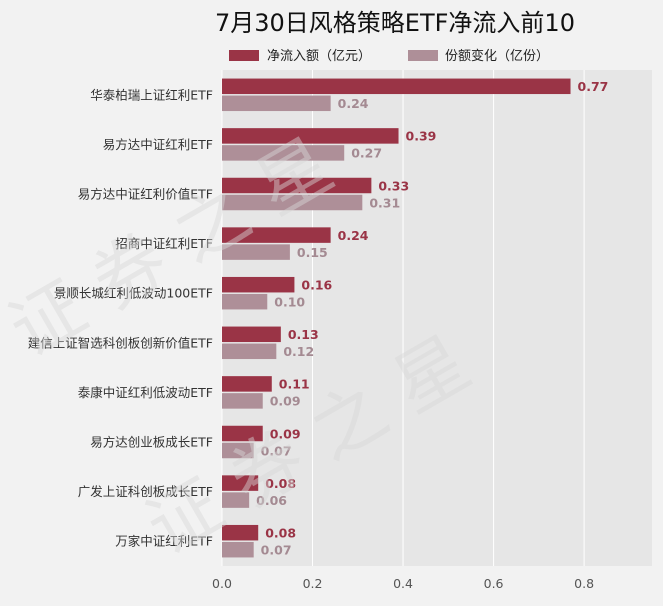 Image resolution: width=663 pixels, height=606 pixels. I want to click on category-label: 易方达创业板成长ETF, so click(151, 442).